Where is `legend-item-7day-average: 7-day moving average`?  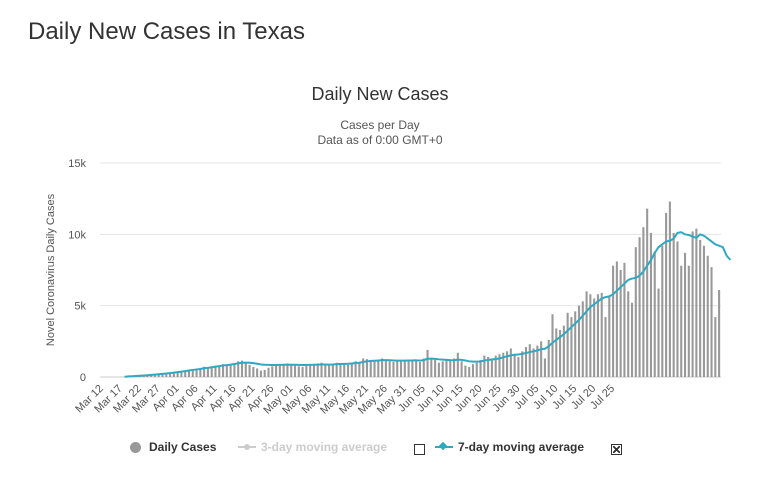 legend-item-7day-average: 7-day moving average is located at coordinates (509, 447).